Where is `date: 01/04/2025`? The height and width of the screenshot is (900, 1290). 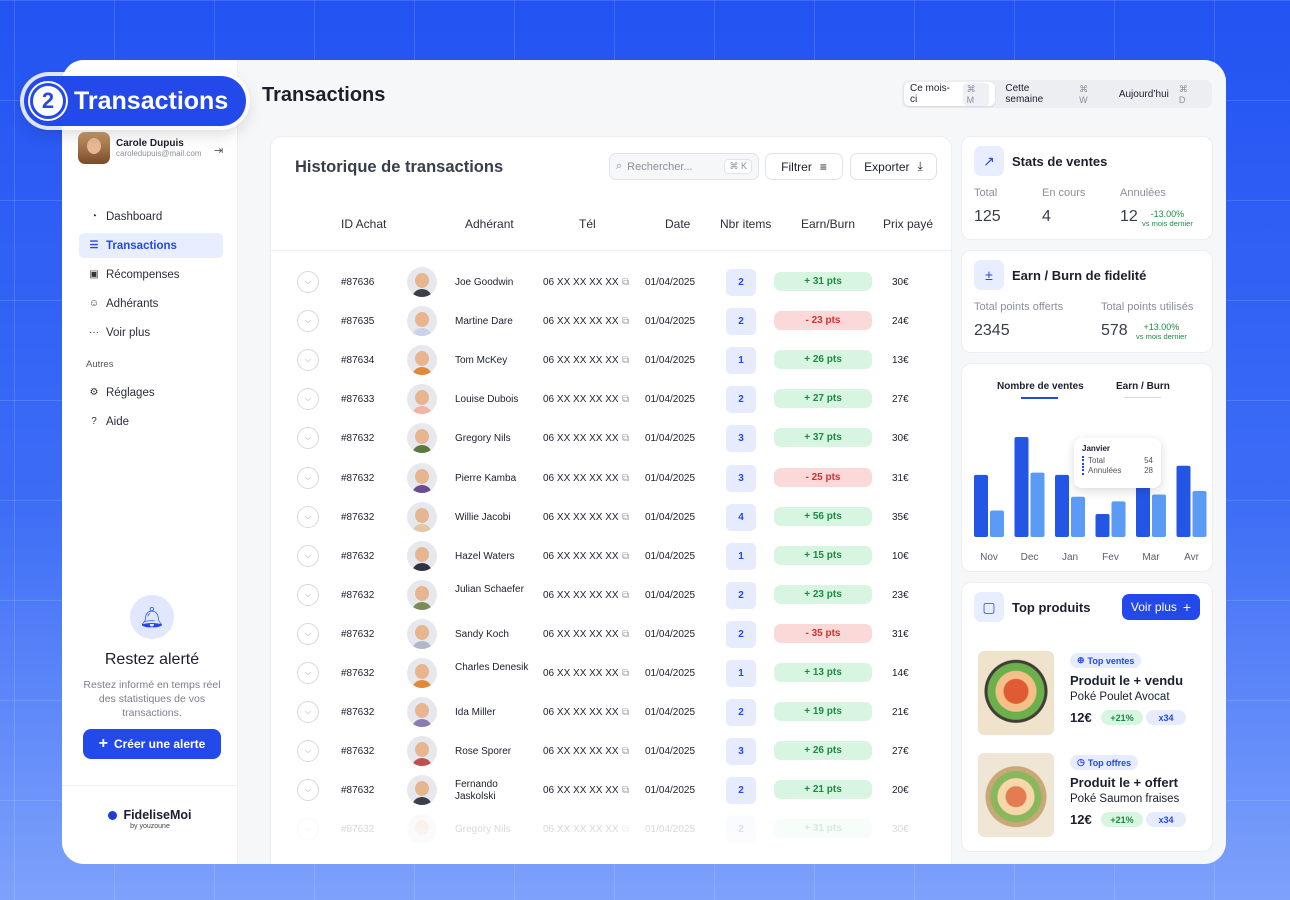 date: 01/04/2025 is located at coordinates (670, 634).